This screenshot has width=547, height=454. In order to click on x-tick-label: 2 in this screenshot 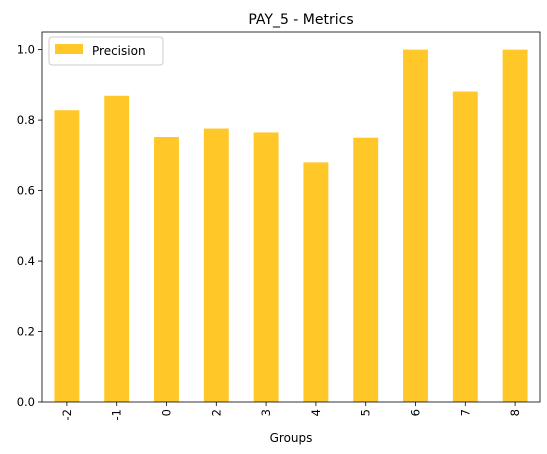, I will do `click(216, 412)`.